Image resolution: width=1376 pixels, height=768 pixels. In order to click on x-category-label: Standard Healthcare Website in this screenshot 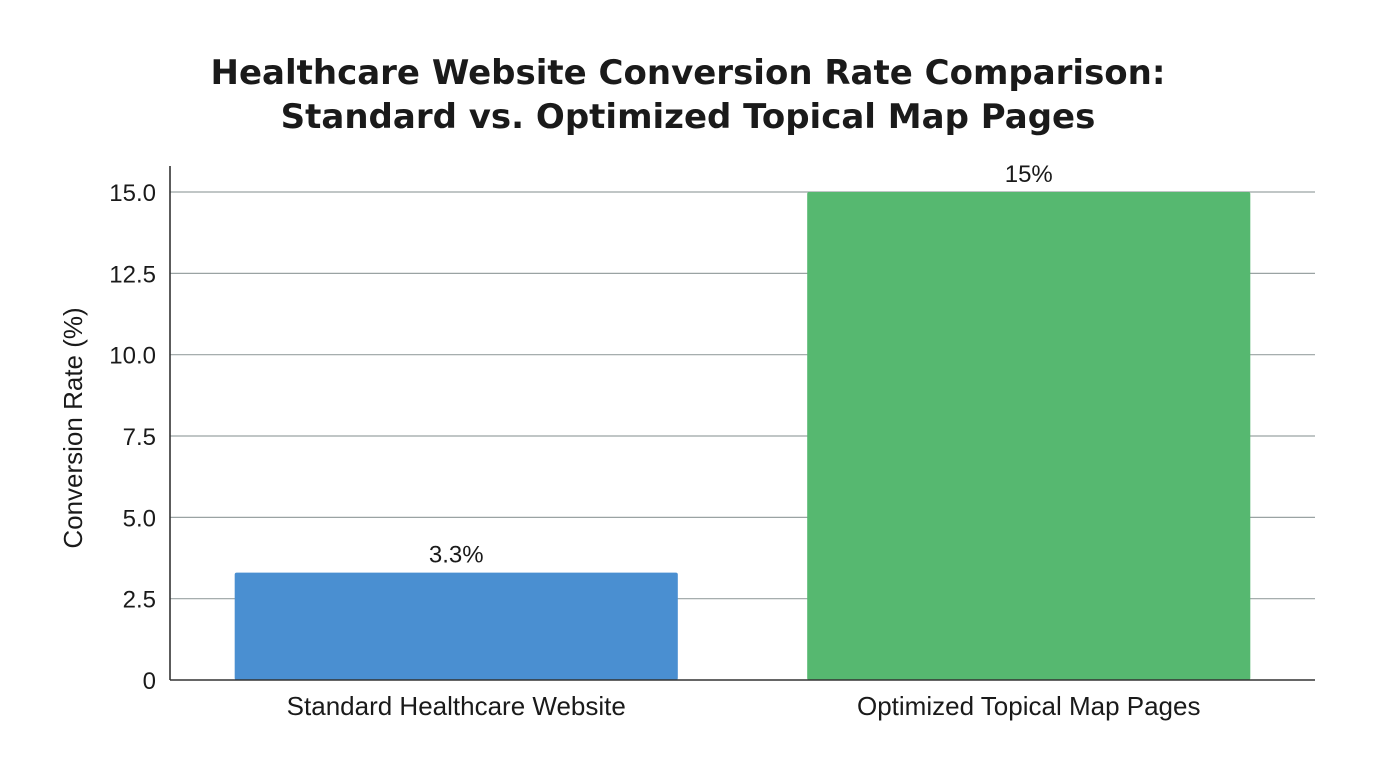, I will do `click(456, 706)`.